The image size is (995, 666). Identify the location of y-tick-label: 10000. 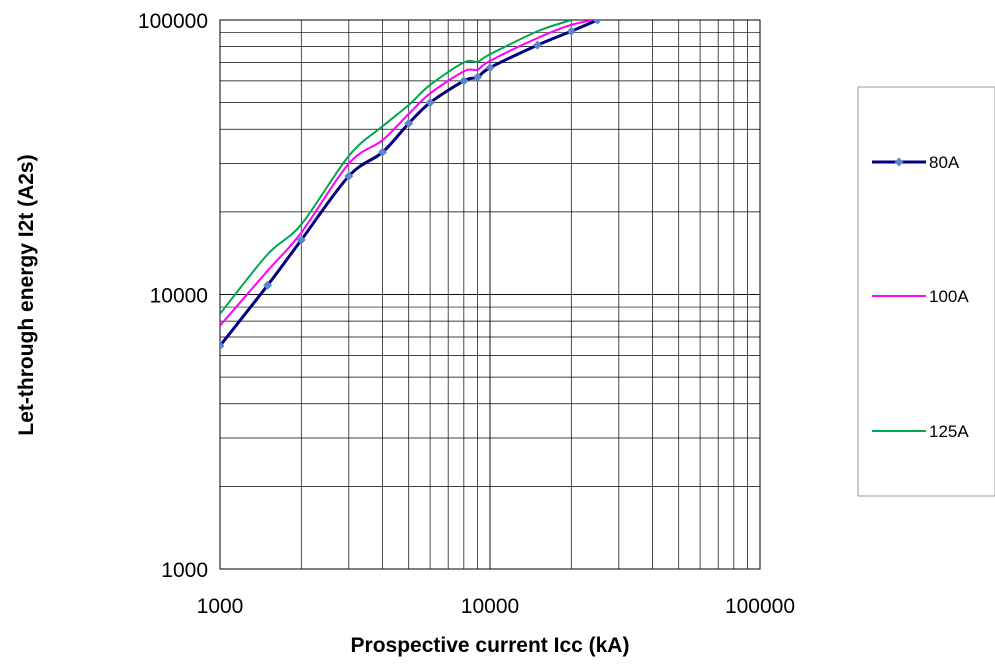
(179, 296).